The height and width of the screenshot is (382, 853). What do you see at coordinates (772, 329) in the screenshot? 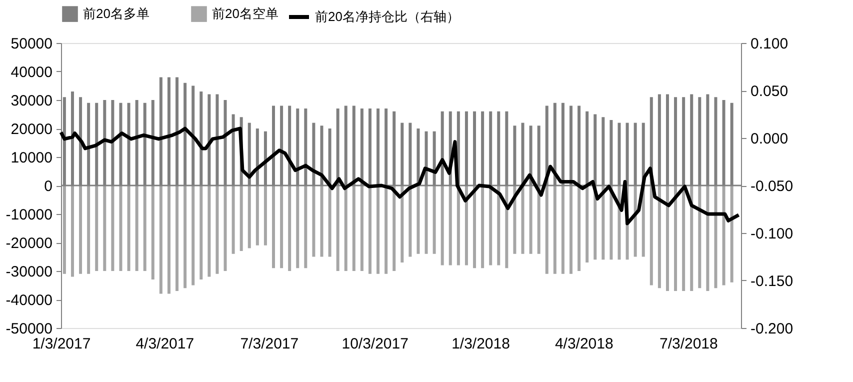
I see `y2-tick-label: -0.200` at bounding box center [772, 329].